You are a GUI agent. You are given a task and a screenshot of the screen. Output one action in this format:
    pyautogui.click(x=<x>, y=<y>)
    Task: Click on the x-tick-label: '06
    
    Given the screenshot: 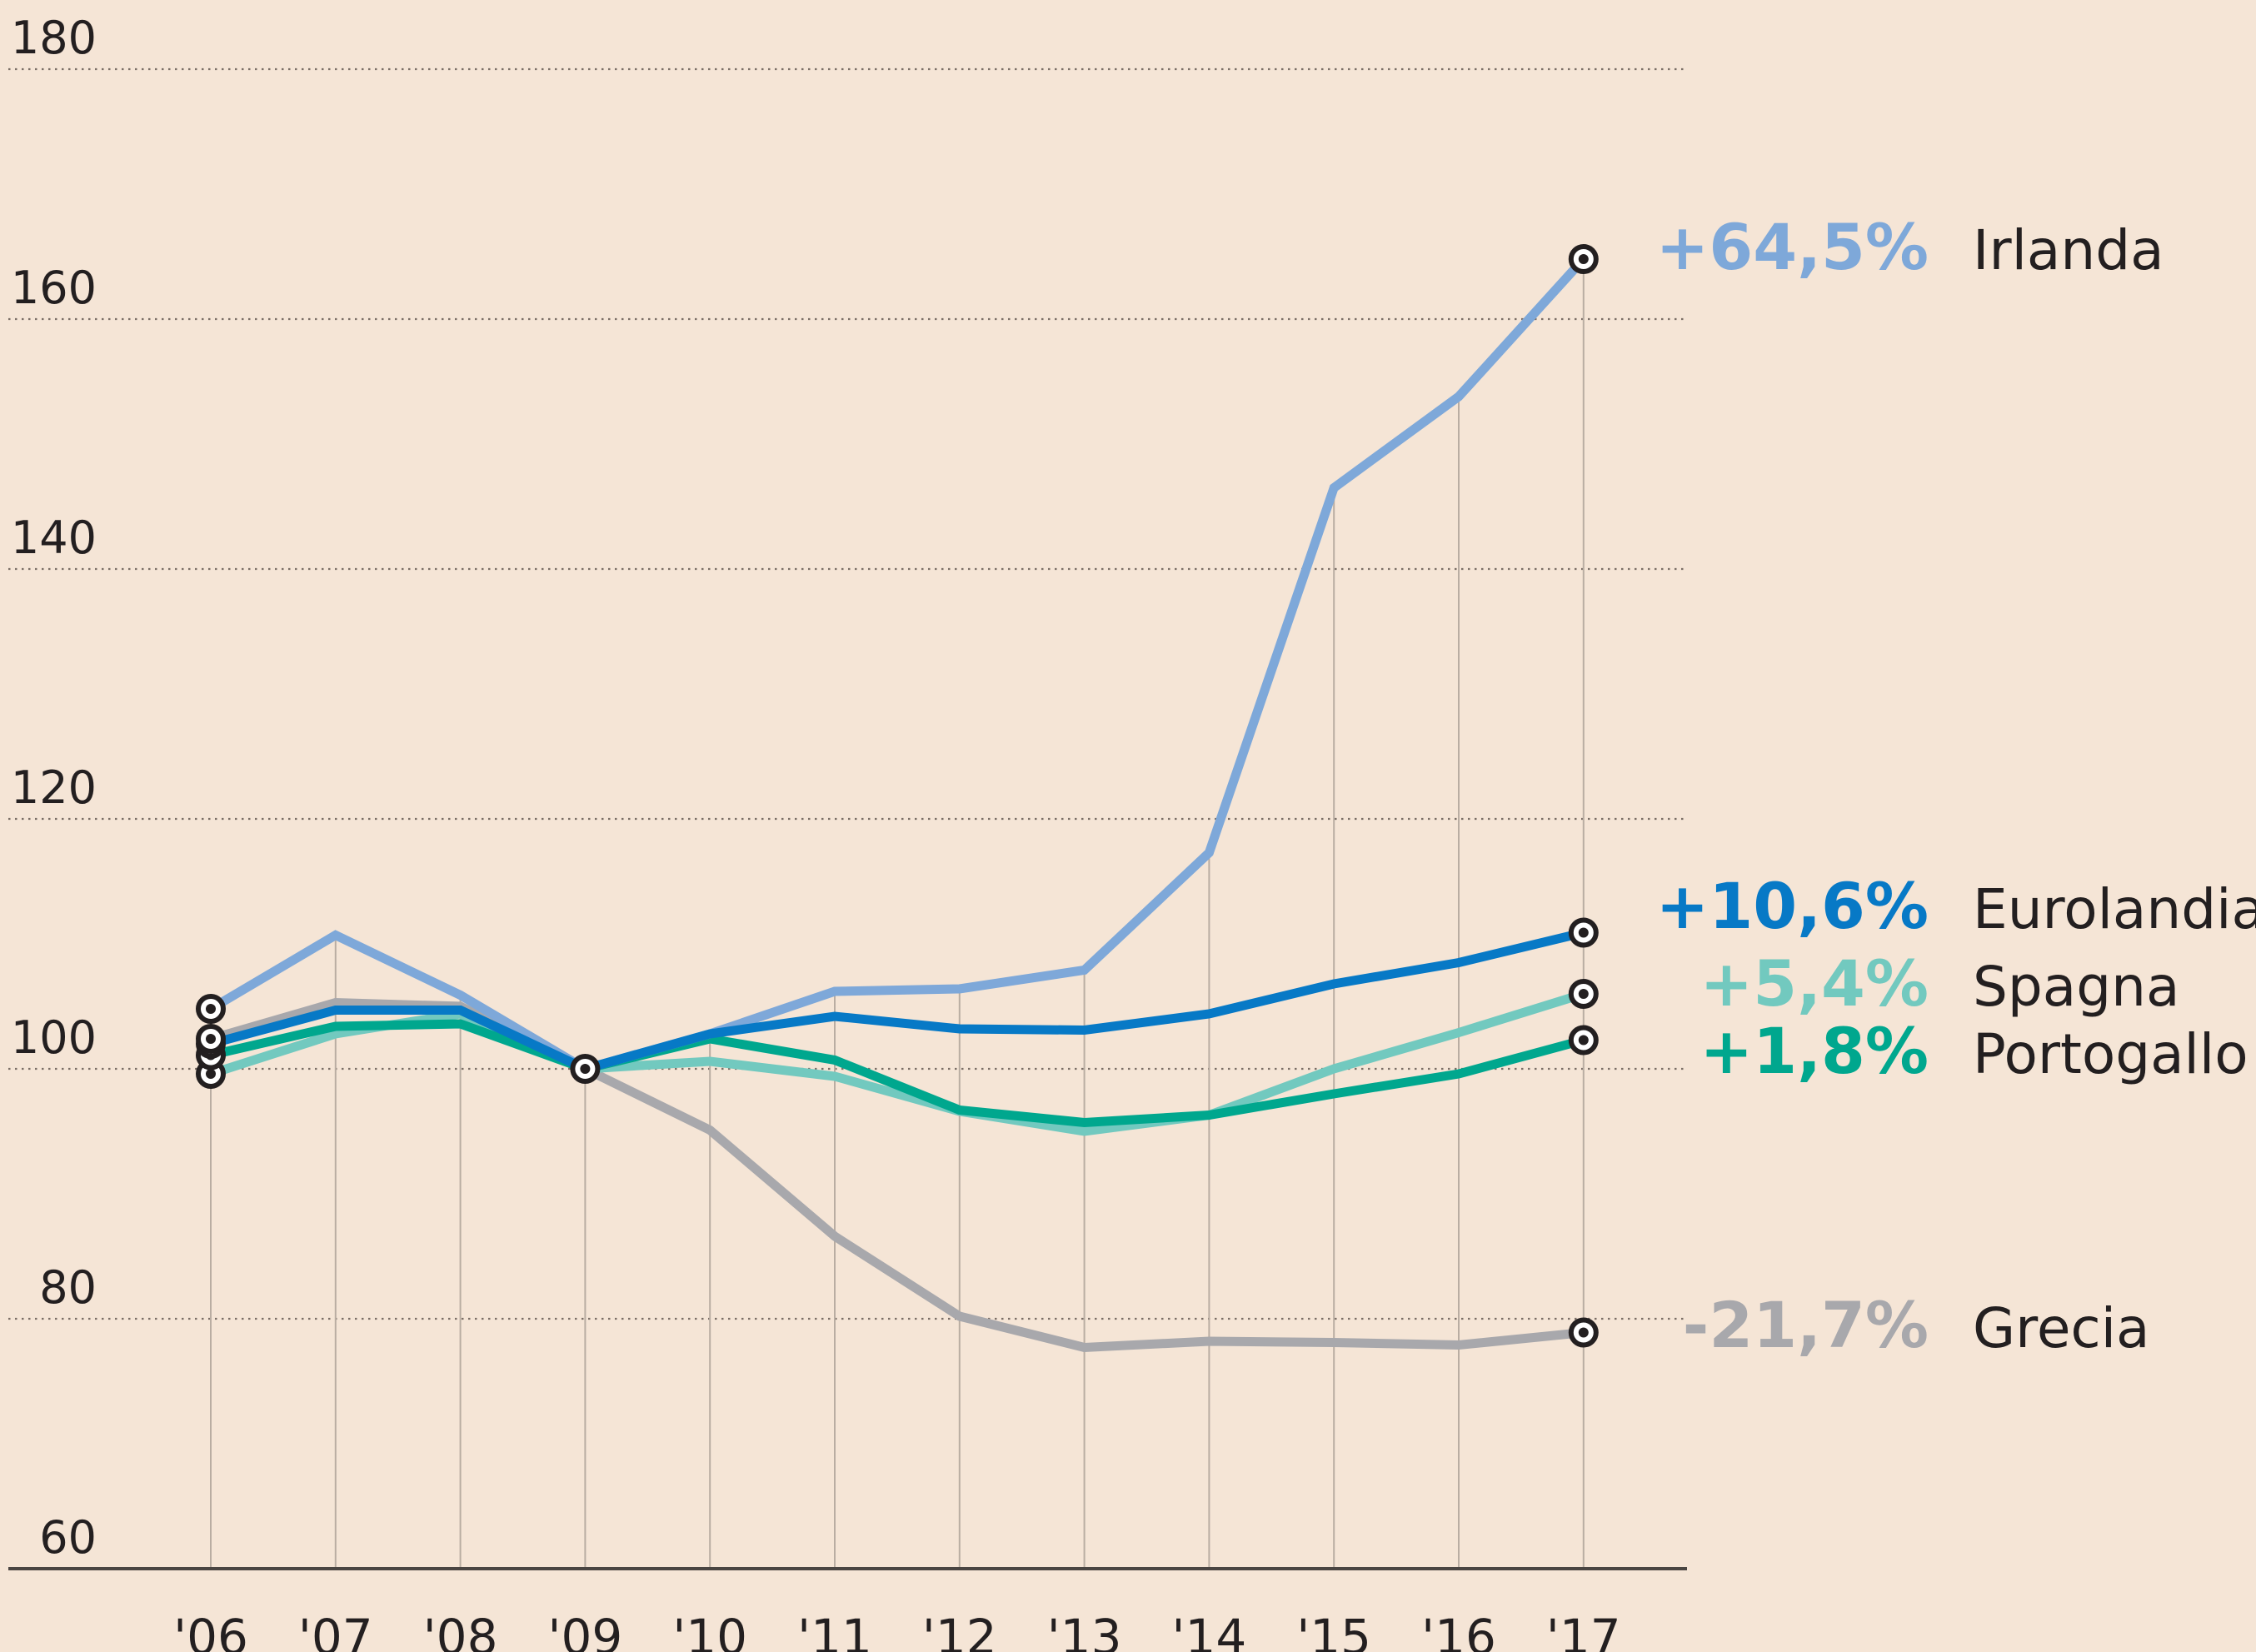 What is the action you would take?
    pyautogui.click(x=210, y=1631)
    